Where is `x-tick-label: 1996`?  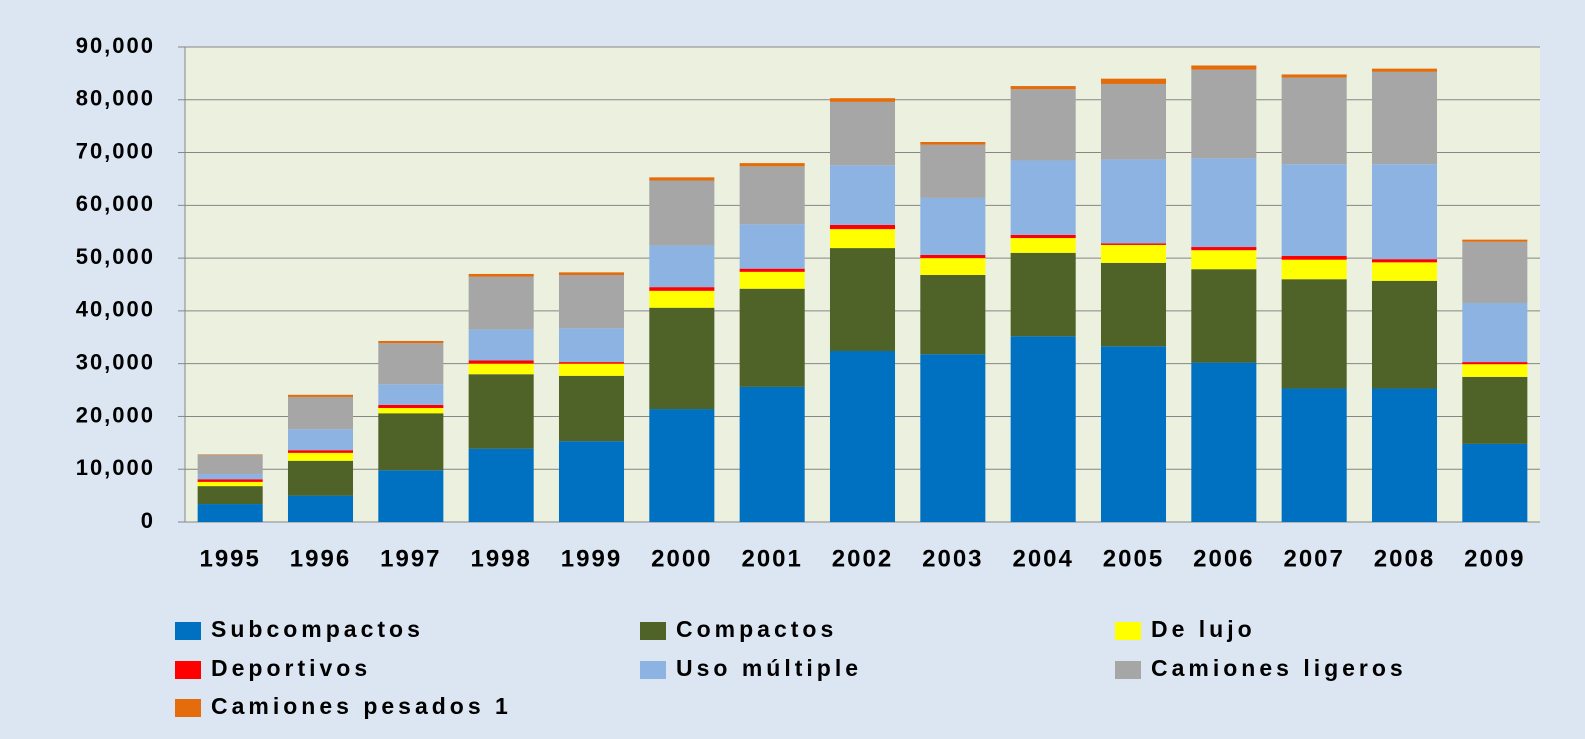 x-tick-label: 1996 is located at coordinates (320, 558).